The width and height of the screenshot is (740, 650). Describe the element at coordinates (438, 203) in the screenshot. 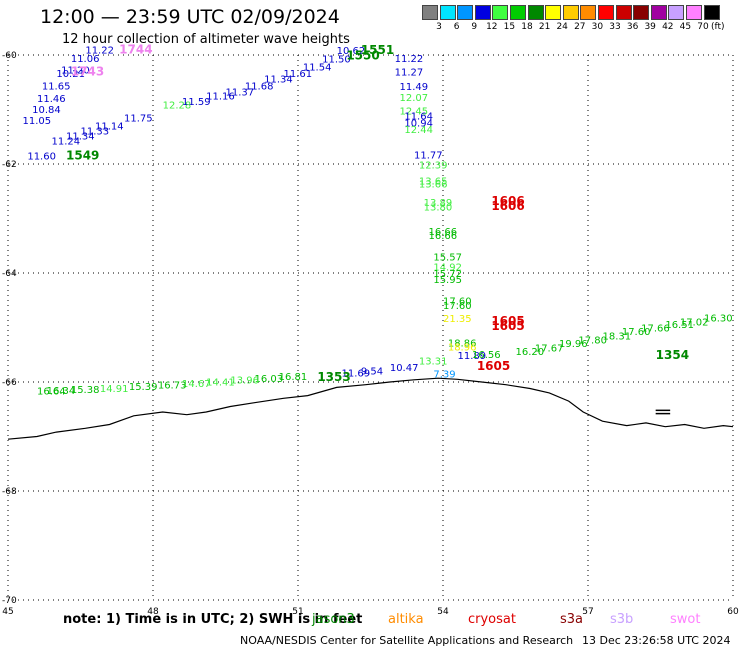

I see `wave-height-label: 13.89` at that location.